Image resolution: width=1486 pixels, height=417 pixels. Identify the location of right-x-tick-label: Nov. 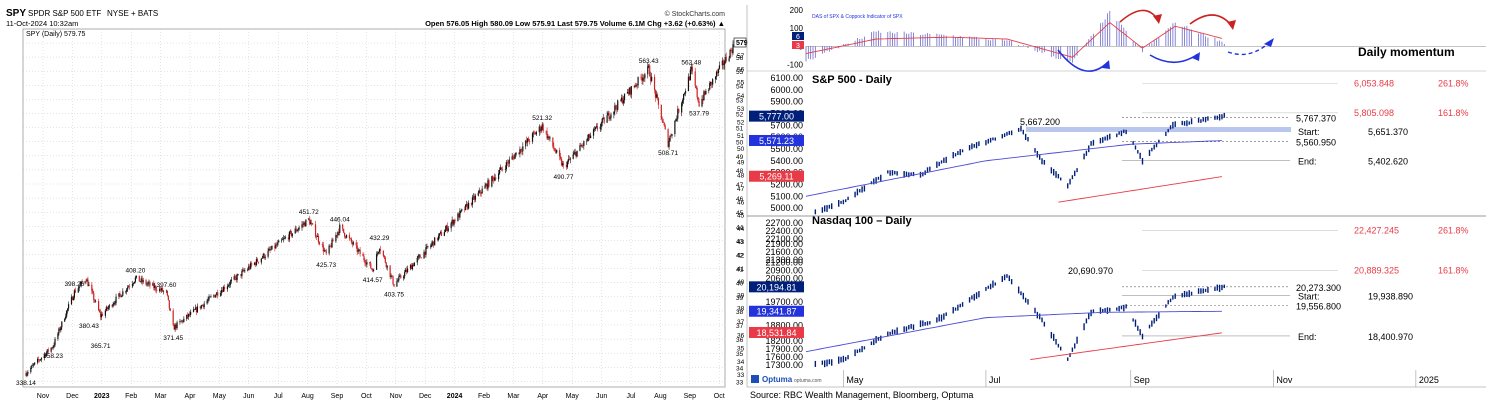
(1284, 380).